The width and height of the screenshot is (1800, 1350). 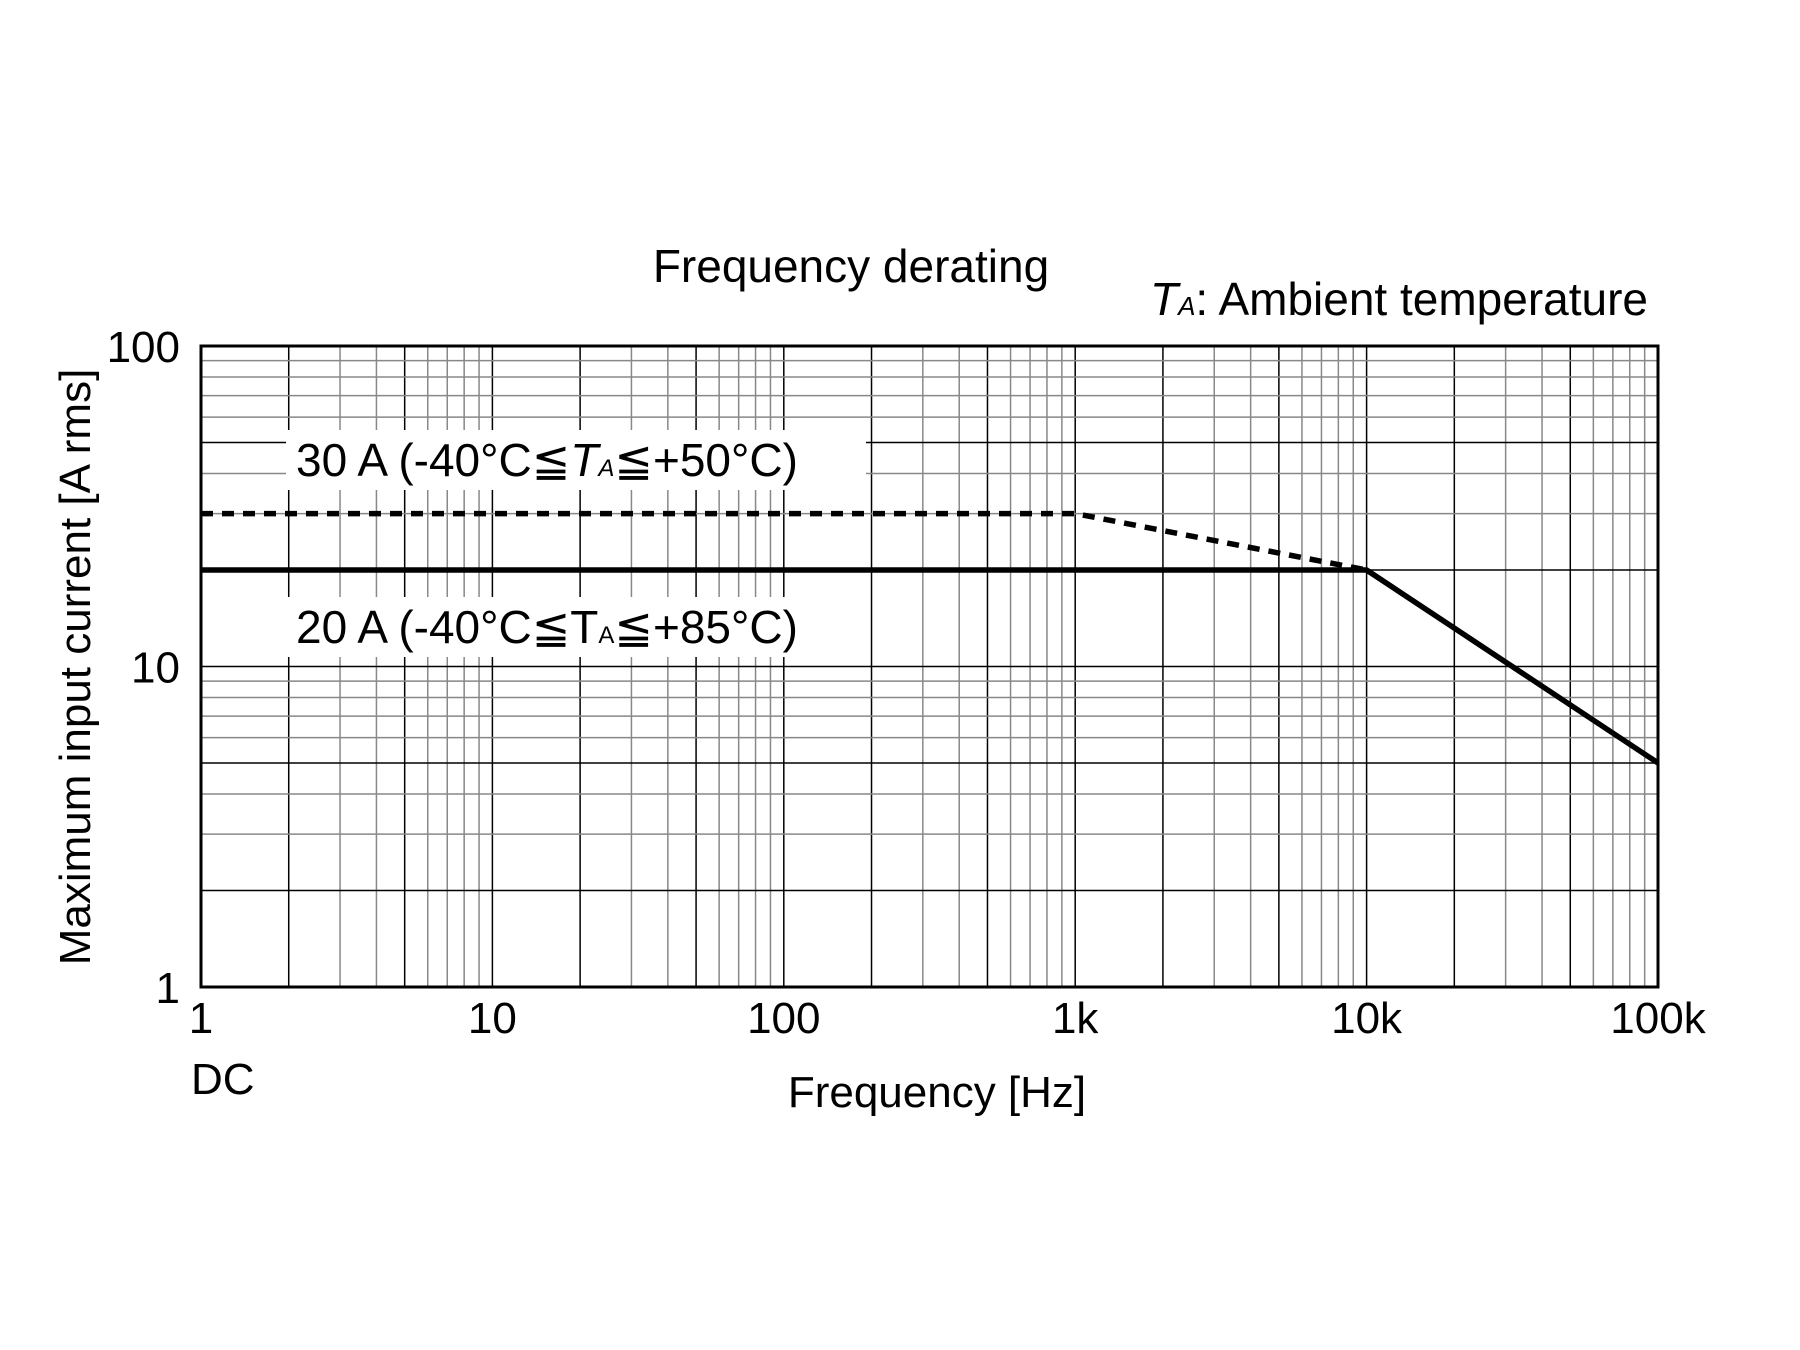 What do you see at coordinates (143, 347) in the screenshot?
I see `y-tick-label: 100` at bounding box center [143, 347].